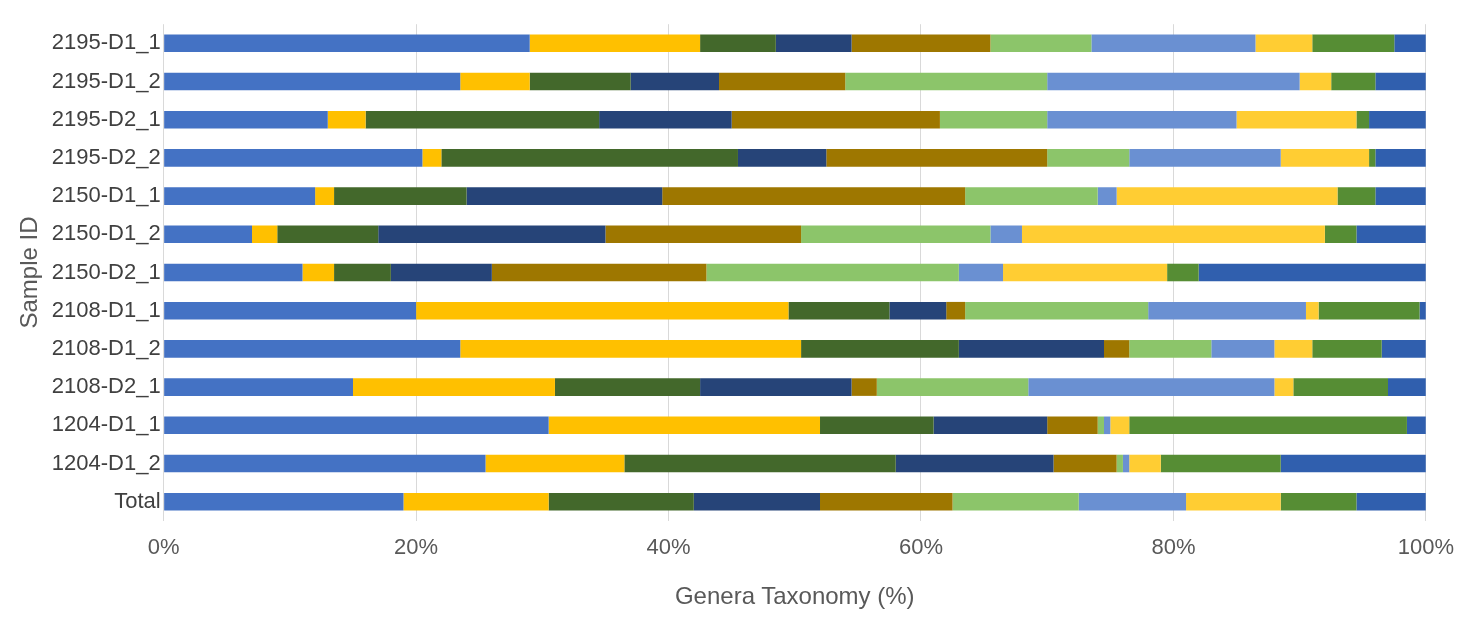  I want to click on x-tick-label: 0%, so click(163, 547).